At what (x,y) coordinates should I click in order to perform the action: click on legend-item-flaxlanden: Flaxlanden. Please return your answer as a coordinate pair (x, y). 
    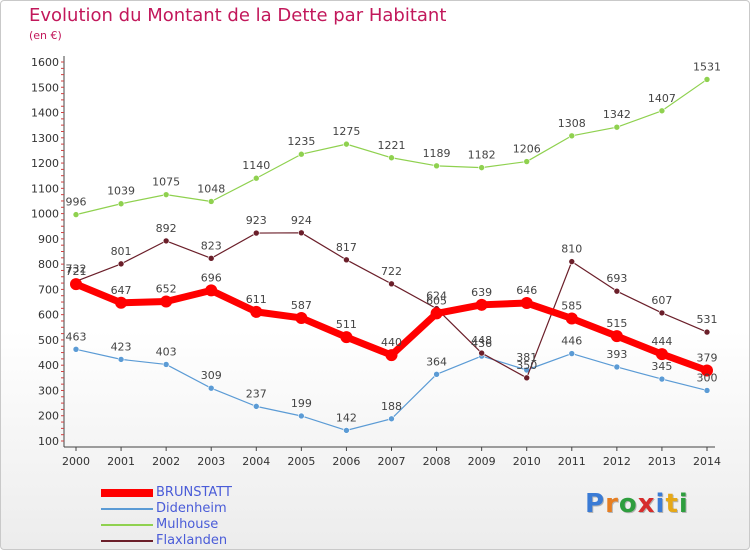
    Looking at the image, I should click on (211, 541).